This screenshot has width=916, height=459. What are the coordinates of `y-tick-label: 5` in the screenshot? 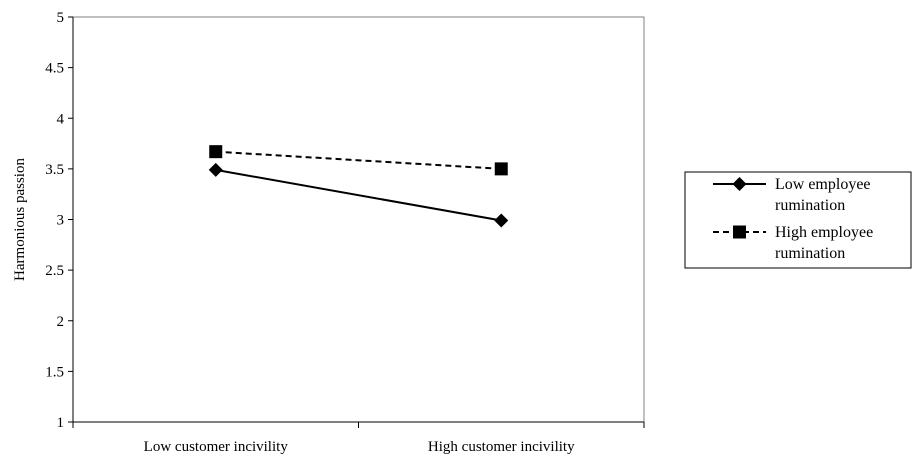 It's located at (61, 18).